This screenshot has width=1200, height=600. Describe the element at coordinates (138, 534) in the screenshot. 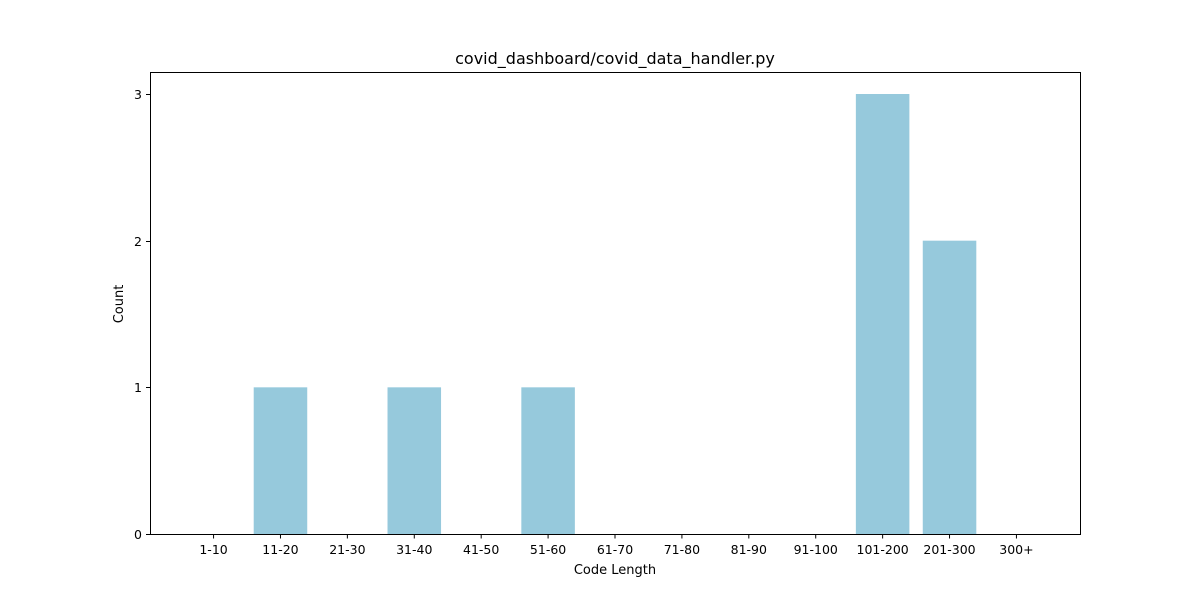

I see `y-tick-label: 0` at that location.